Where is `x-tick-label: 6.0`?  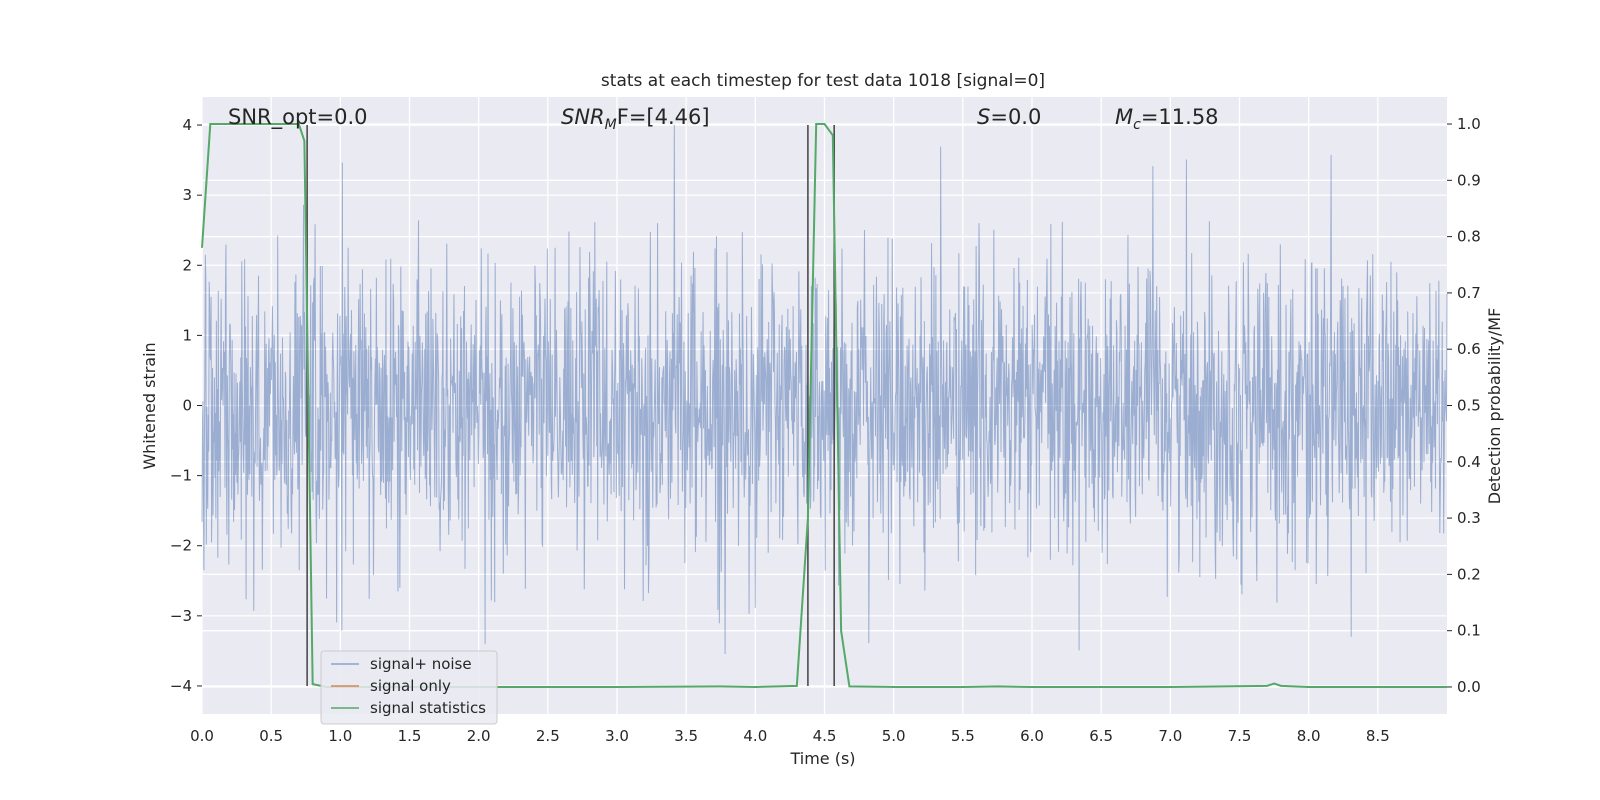 x-tick-label: 6.0 is located at coordinates (1032, 736).